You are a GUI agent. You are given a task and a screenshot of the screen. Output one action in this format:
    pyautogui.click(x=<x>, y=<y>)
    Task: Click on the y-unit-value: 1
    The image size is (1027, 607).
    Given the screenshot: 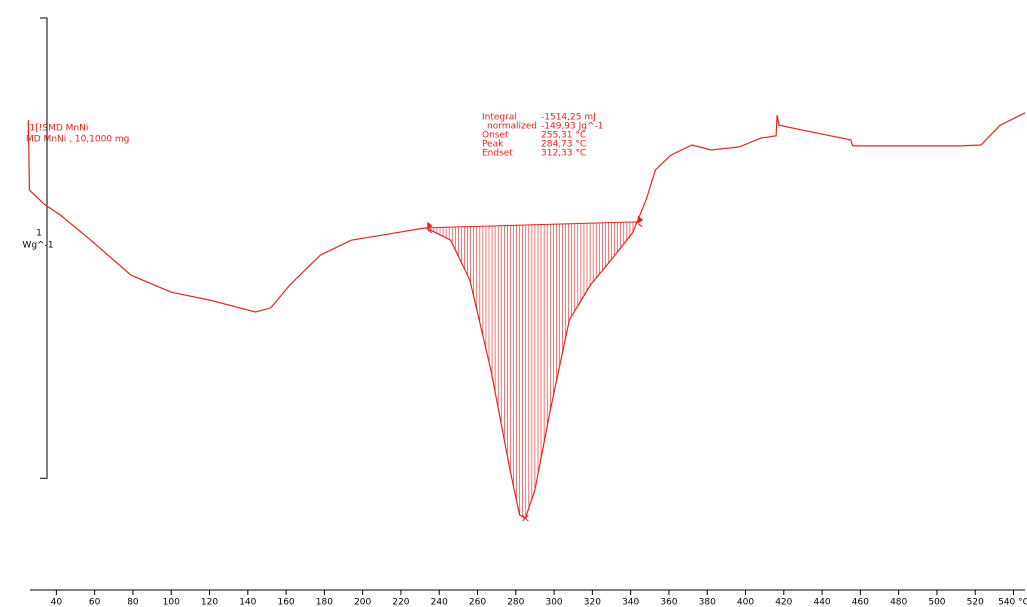 What is the action you would take?
    pyautogui.click(x=39, y=234)
    